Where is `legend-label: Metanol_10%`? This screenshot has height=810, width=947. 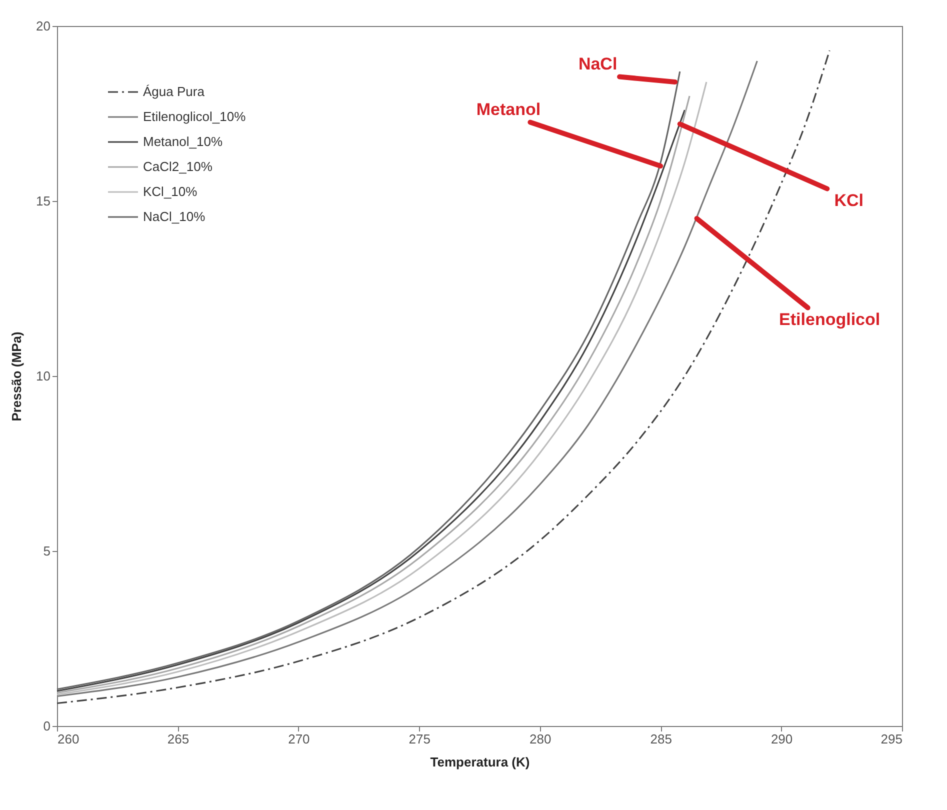
legend-label: Metanol_10% is located at coordinates (183, 141).